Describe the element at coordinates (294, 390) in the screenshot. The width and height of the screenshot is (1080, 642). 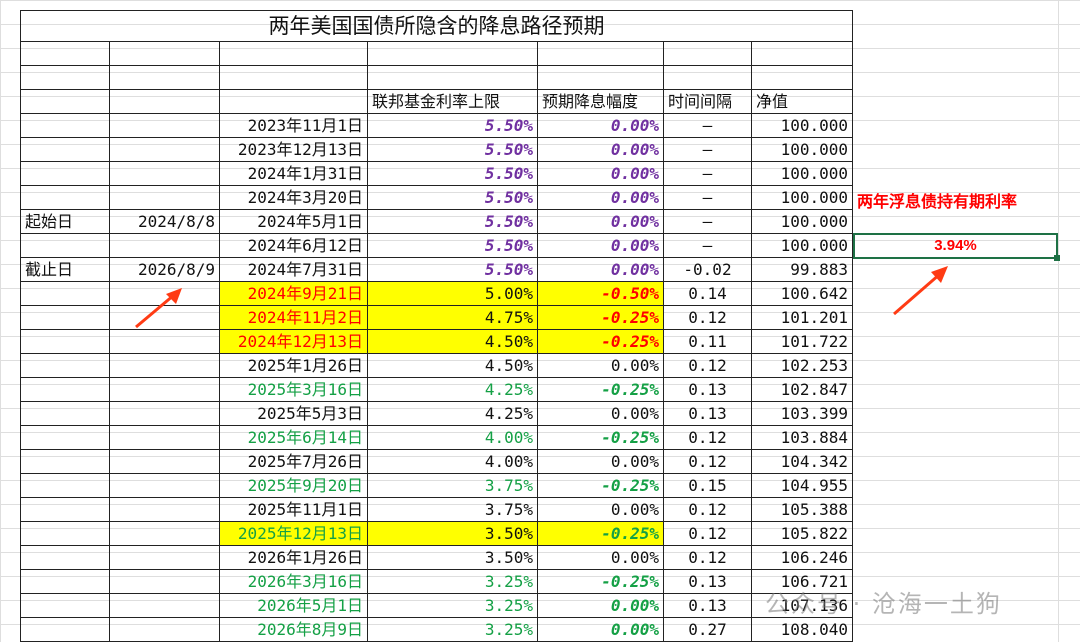
I see `date-cell: 2025年3月16日` at that location.